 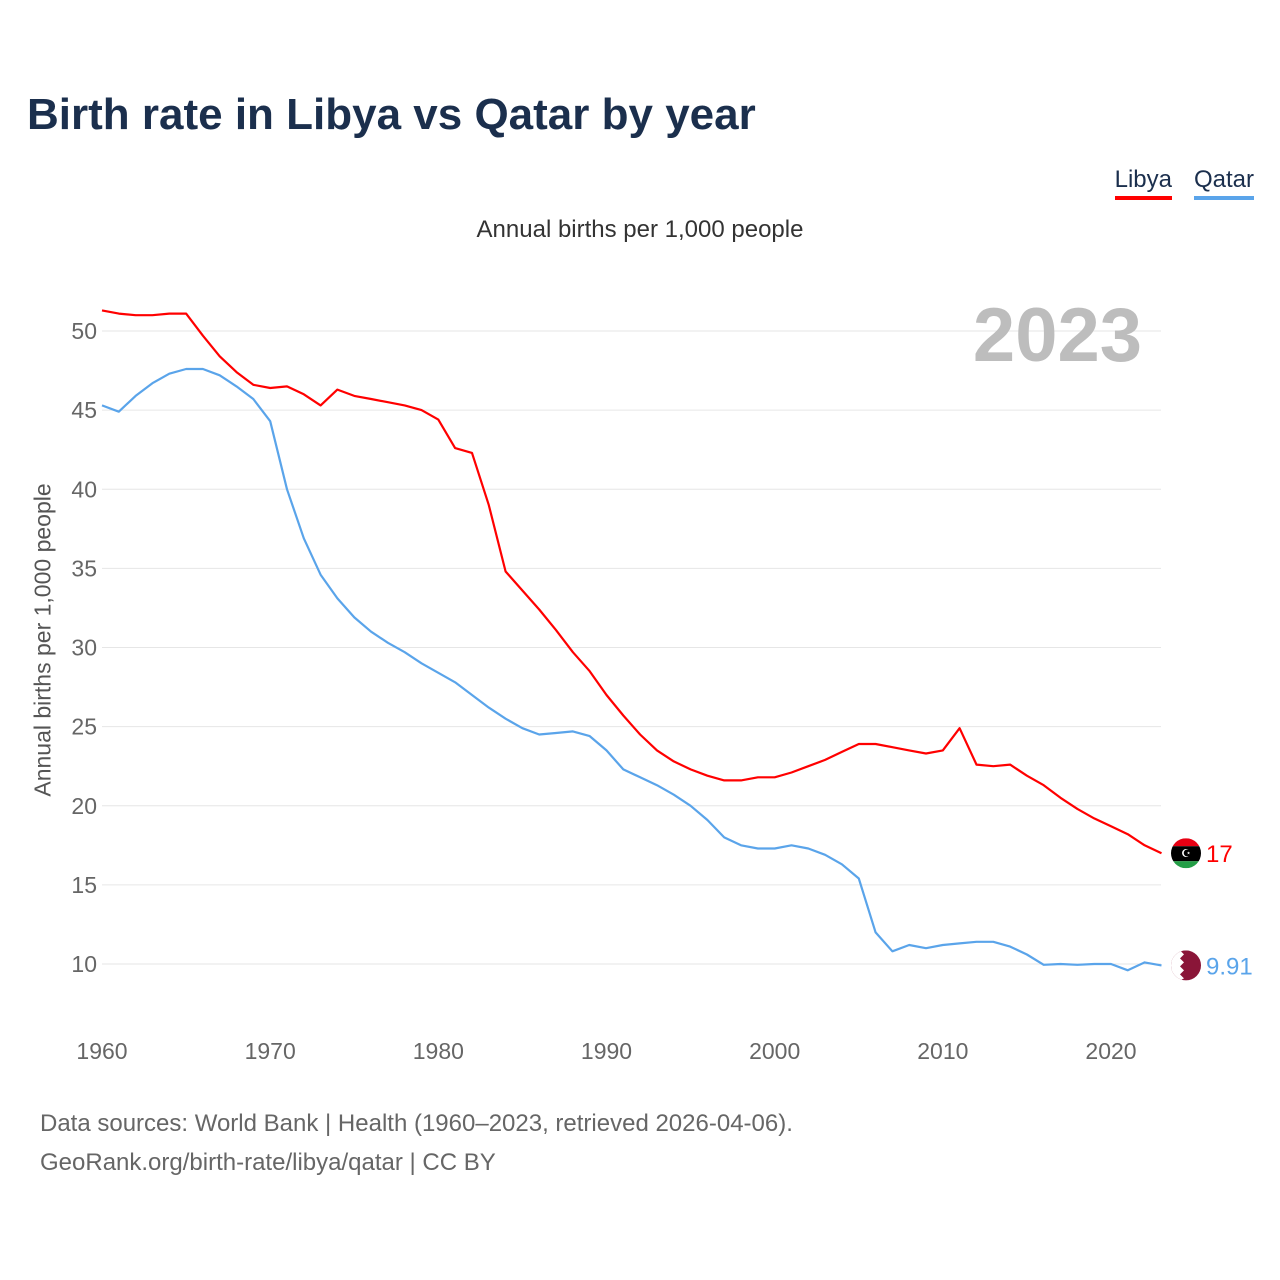 I want to click on x-tick-label: 1980, so click(x=438, y=1051).